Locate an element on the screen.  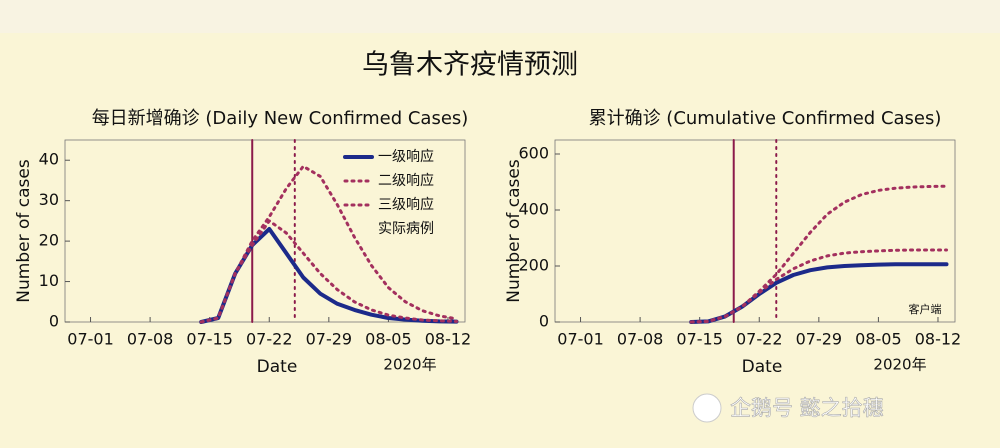
legend-label: 三级响应 is located at coordinates (406, 204).